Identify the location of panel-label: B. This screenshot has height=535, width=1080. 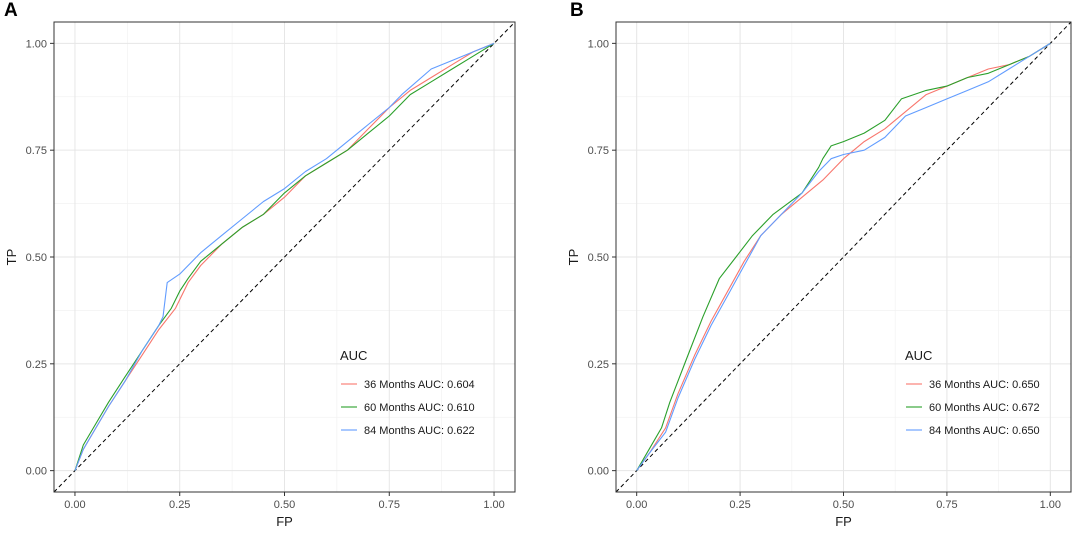
(577, 10).